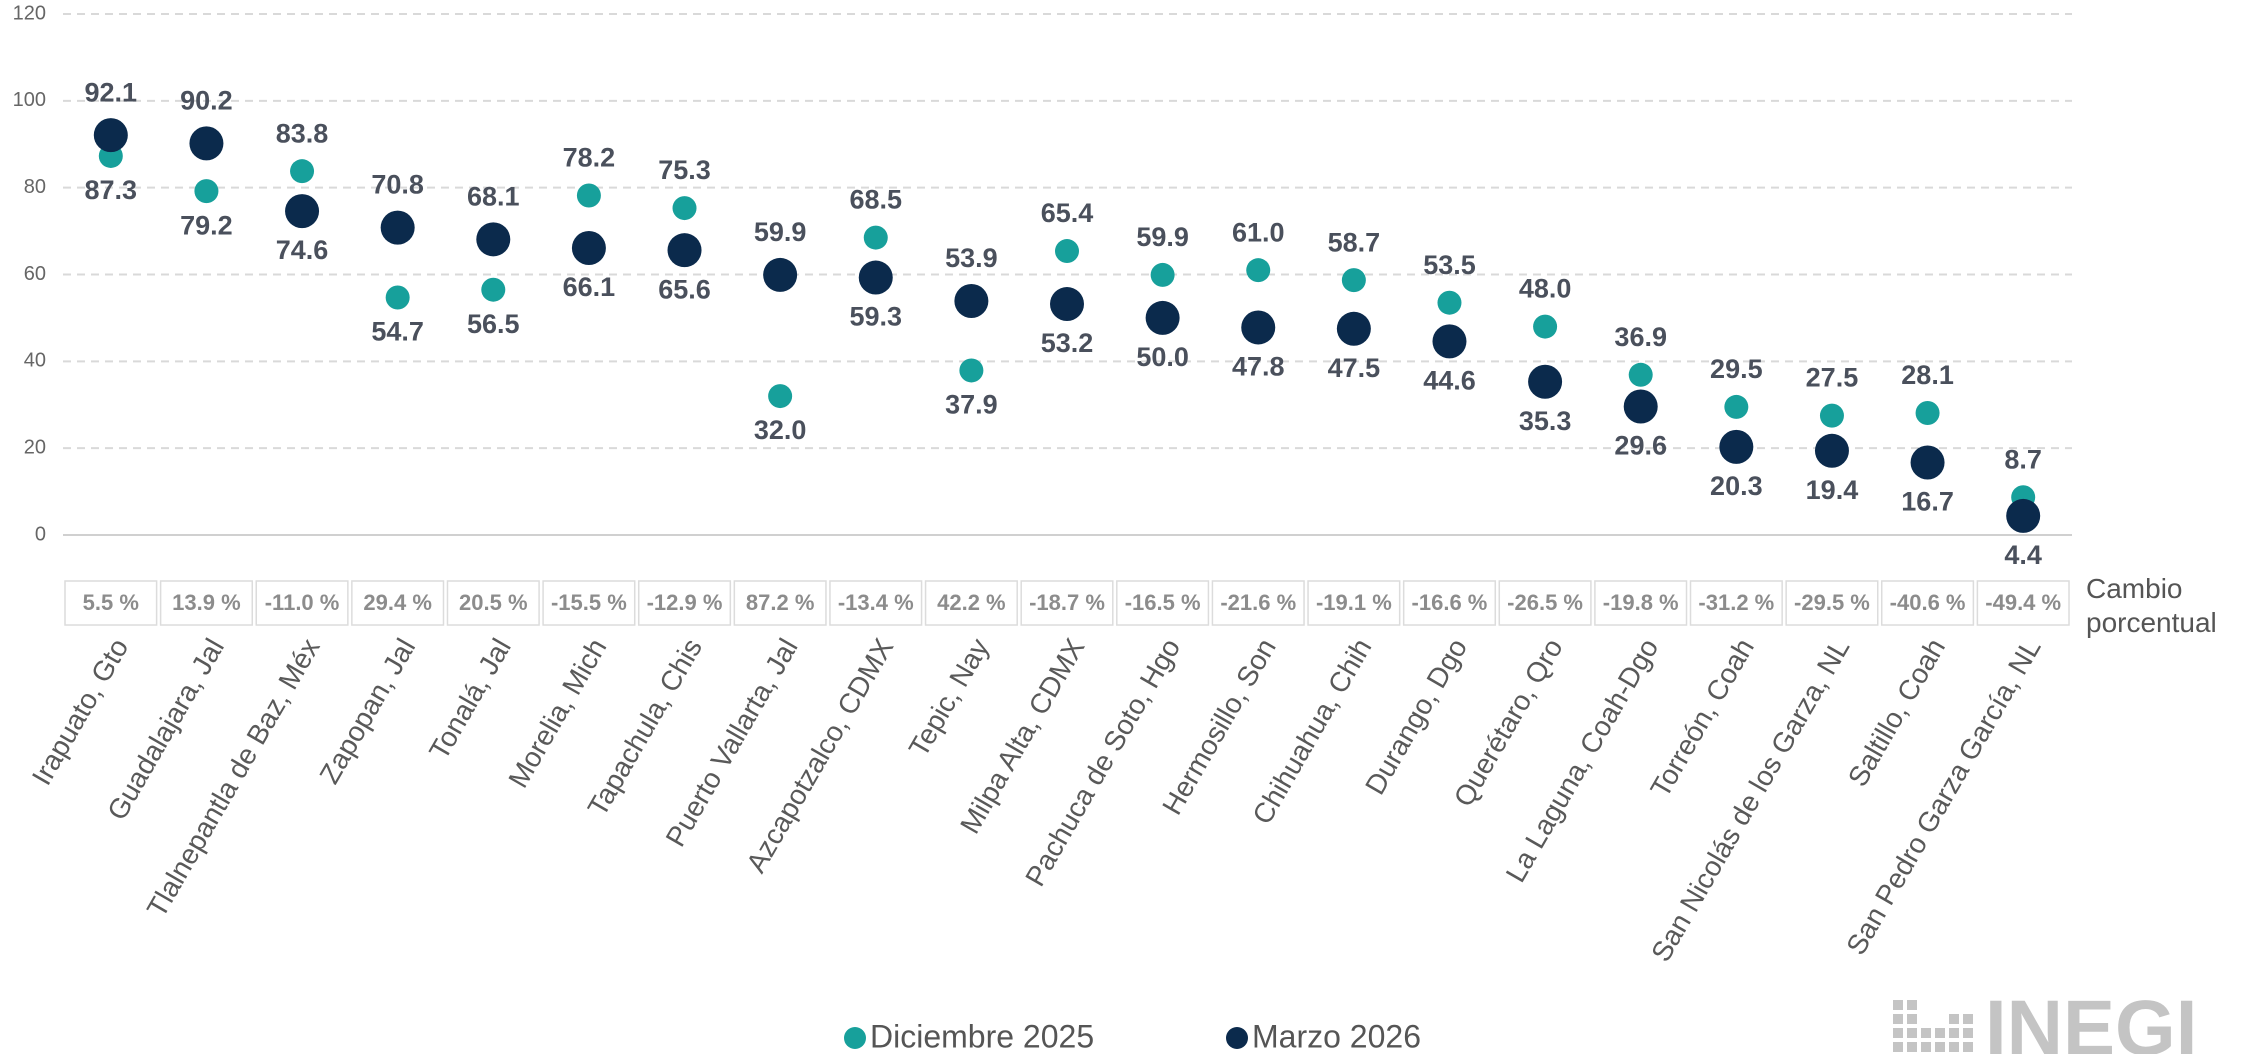 This screenshot has width=2256, height=1054. What do you see at coordinates (2151, 605) in the screenshot?
I see `change-label: Cambio porcentual` at bounding box center [2151, 605].